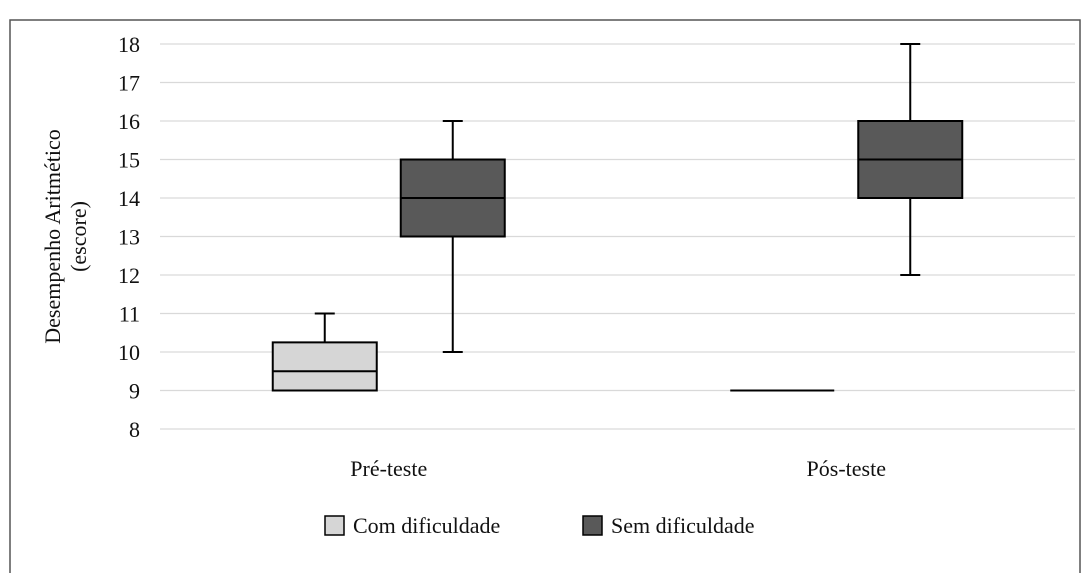 The height and width of the screenshot is (573, 1084). I want to click on y-tick-label: 12, so click(129, 275).